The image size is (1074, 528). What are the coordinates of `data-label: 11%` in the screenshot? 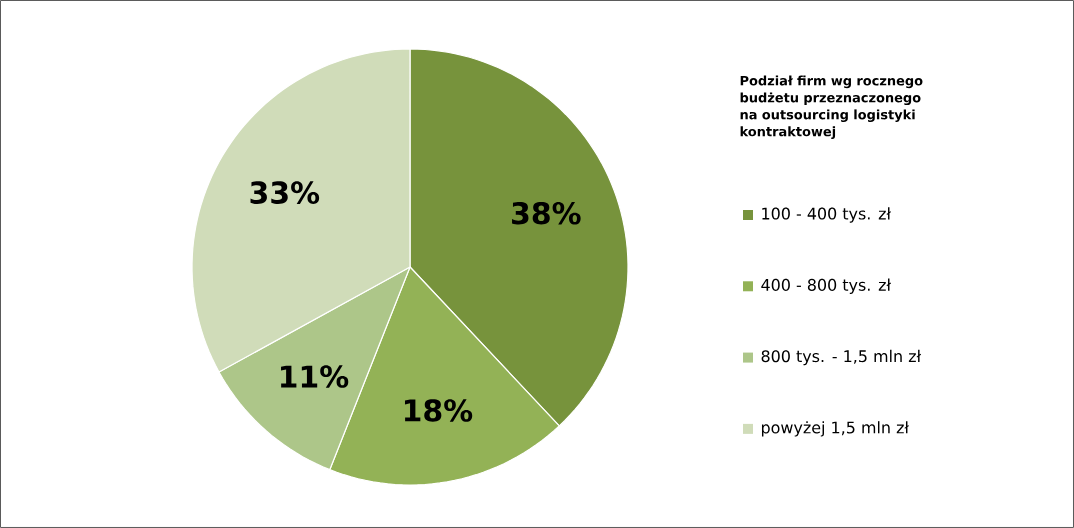 It's located at (315, 376).